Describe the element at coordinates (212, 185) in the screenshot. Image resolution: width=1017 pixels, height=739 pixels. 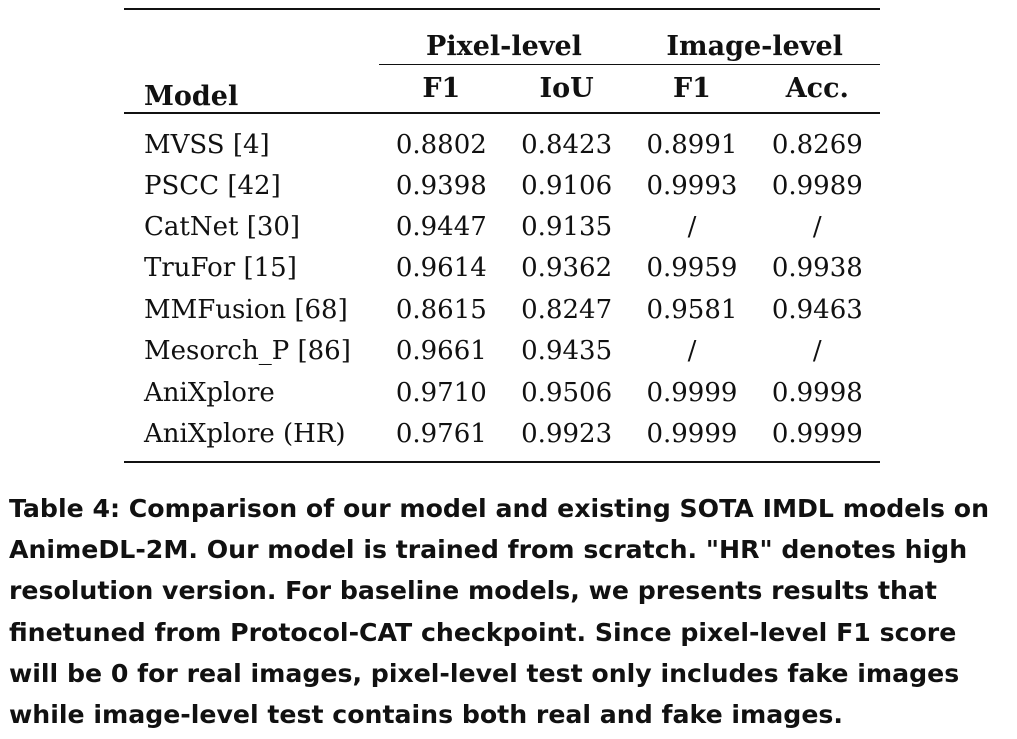
I see `row-model-name: PSCC [42]` at that location.